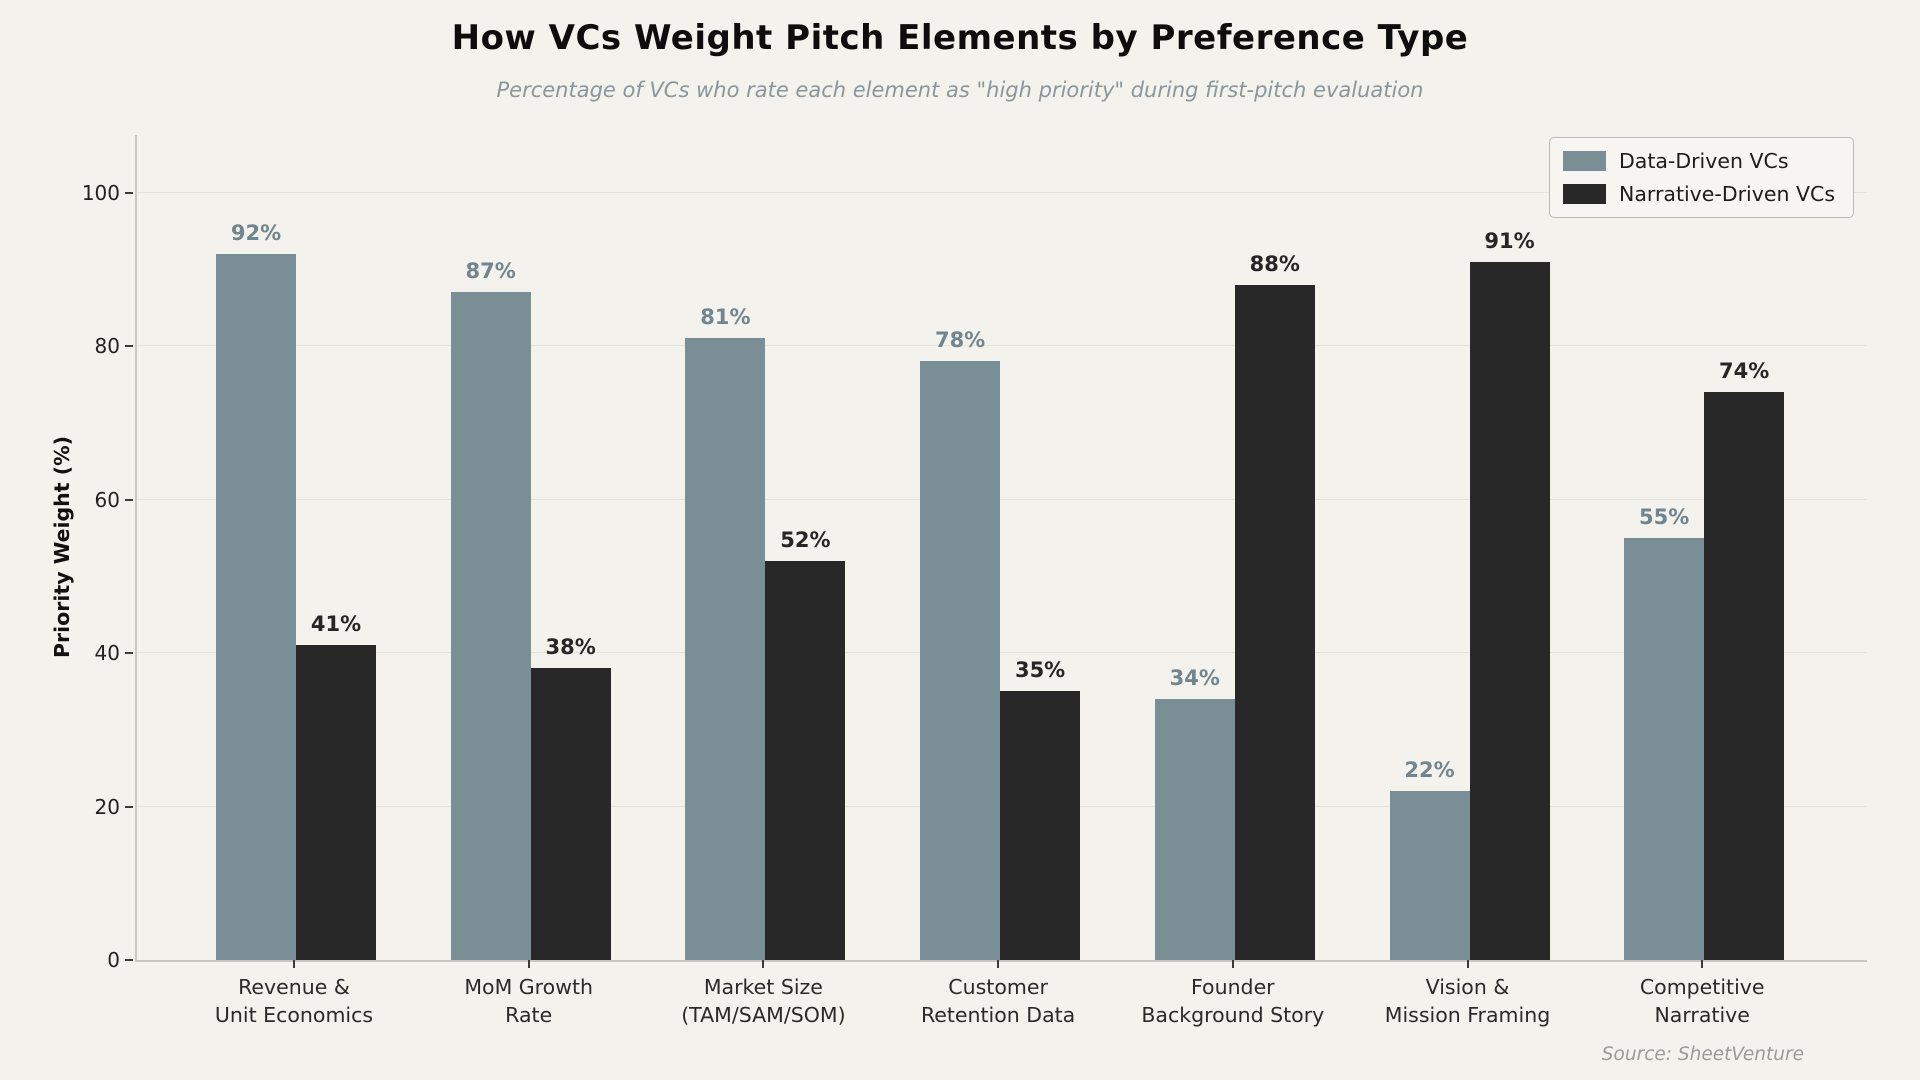 This screenshot has height=1080, width=1920. Describe the element at coordinates (1274, 263) in the screenshot. I see `value-label-narrative-driven-vcs-founder-background-story: 88%` at that location.